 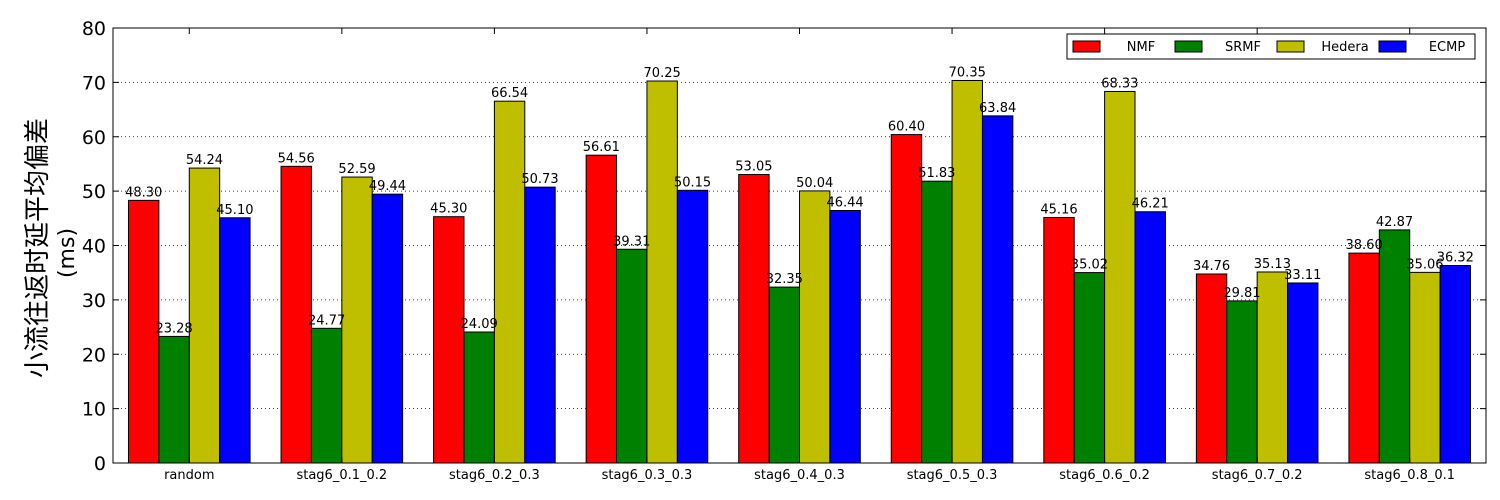 I want to click on y-tick-label: 0, so click(x=100, y=464).